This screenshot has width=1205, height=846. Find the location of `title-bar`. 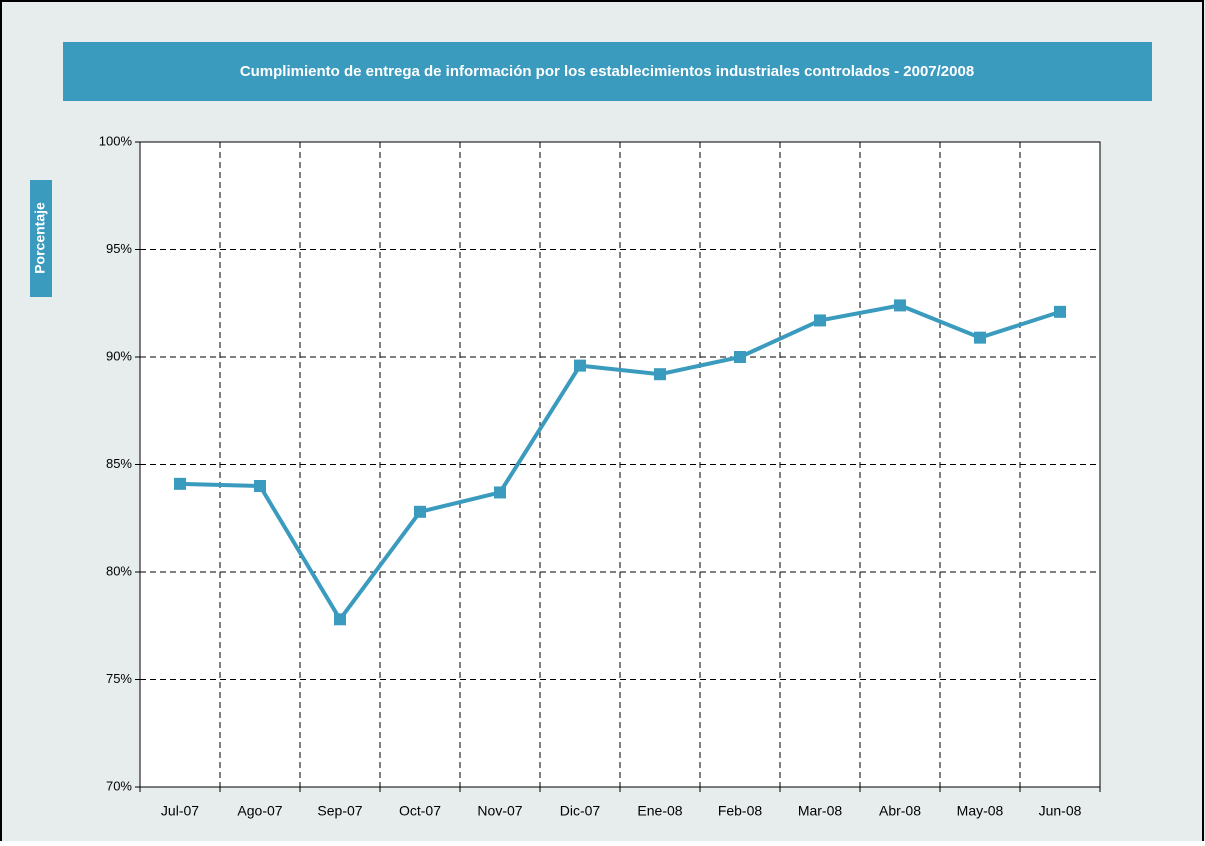

title-bar is located at coordinates (607, 71).